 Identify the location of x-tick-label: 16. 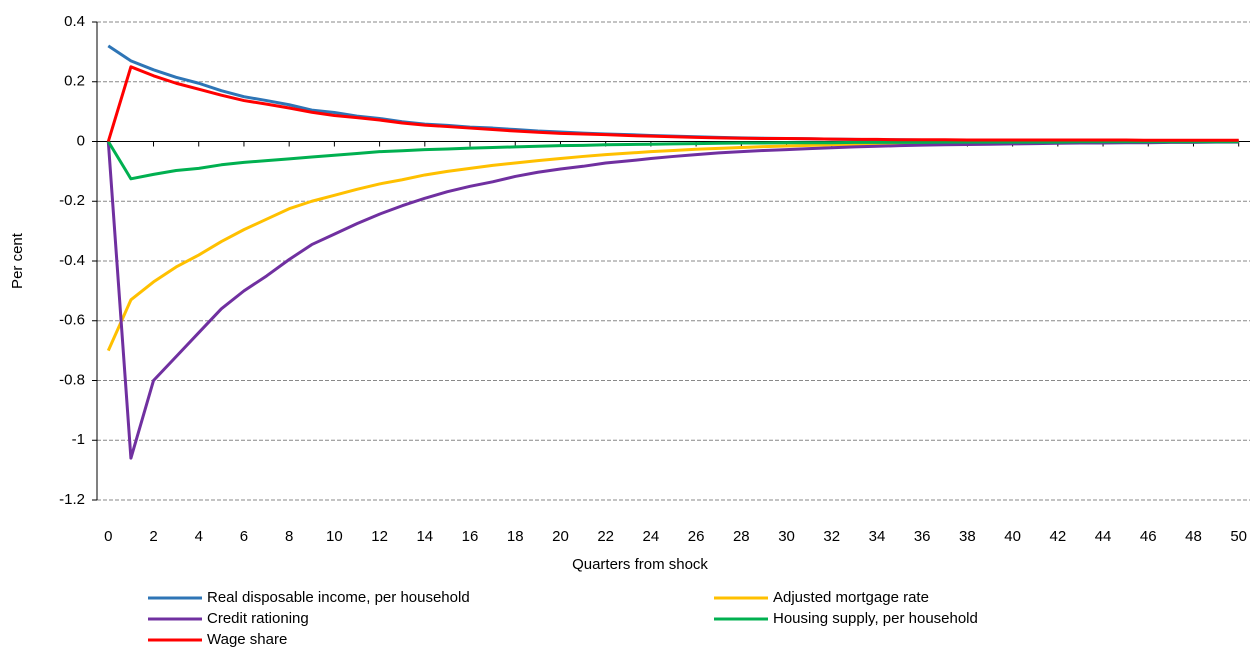
(470, 536).